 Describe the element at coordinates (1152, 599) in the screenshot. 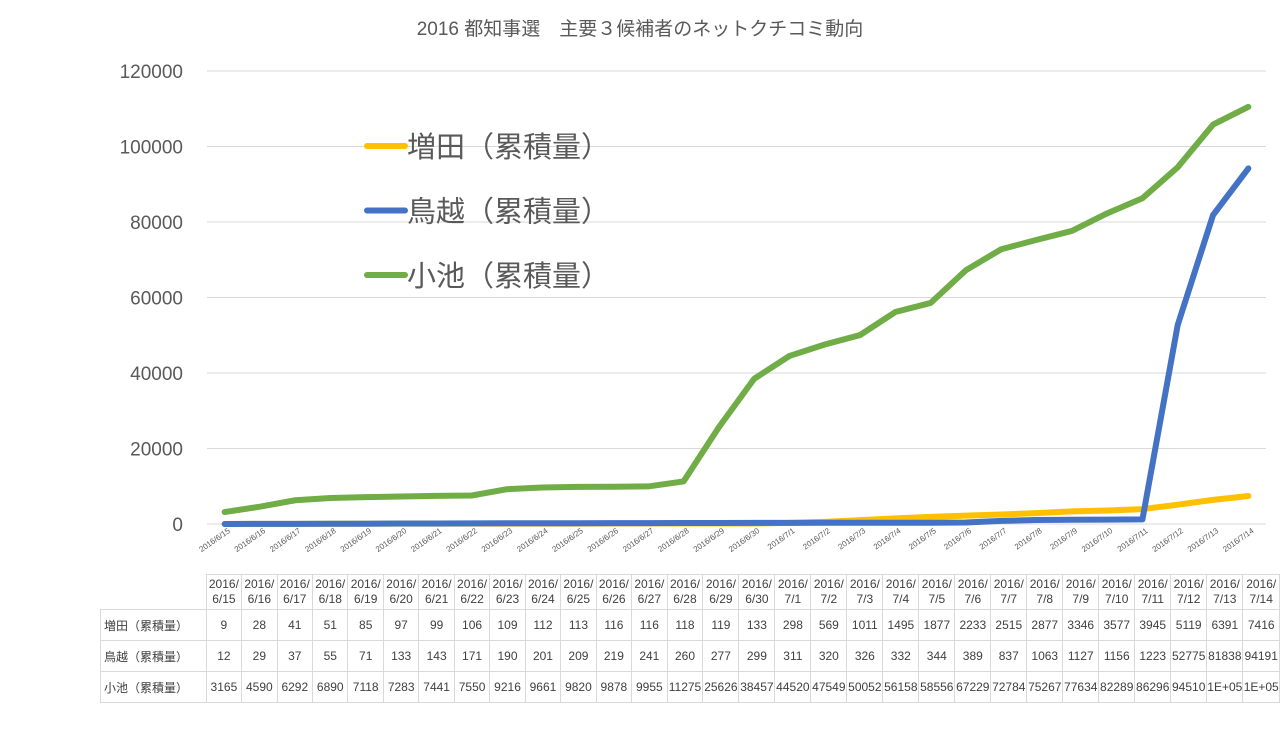

I see `header-part: 7/11` at that location.